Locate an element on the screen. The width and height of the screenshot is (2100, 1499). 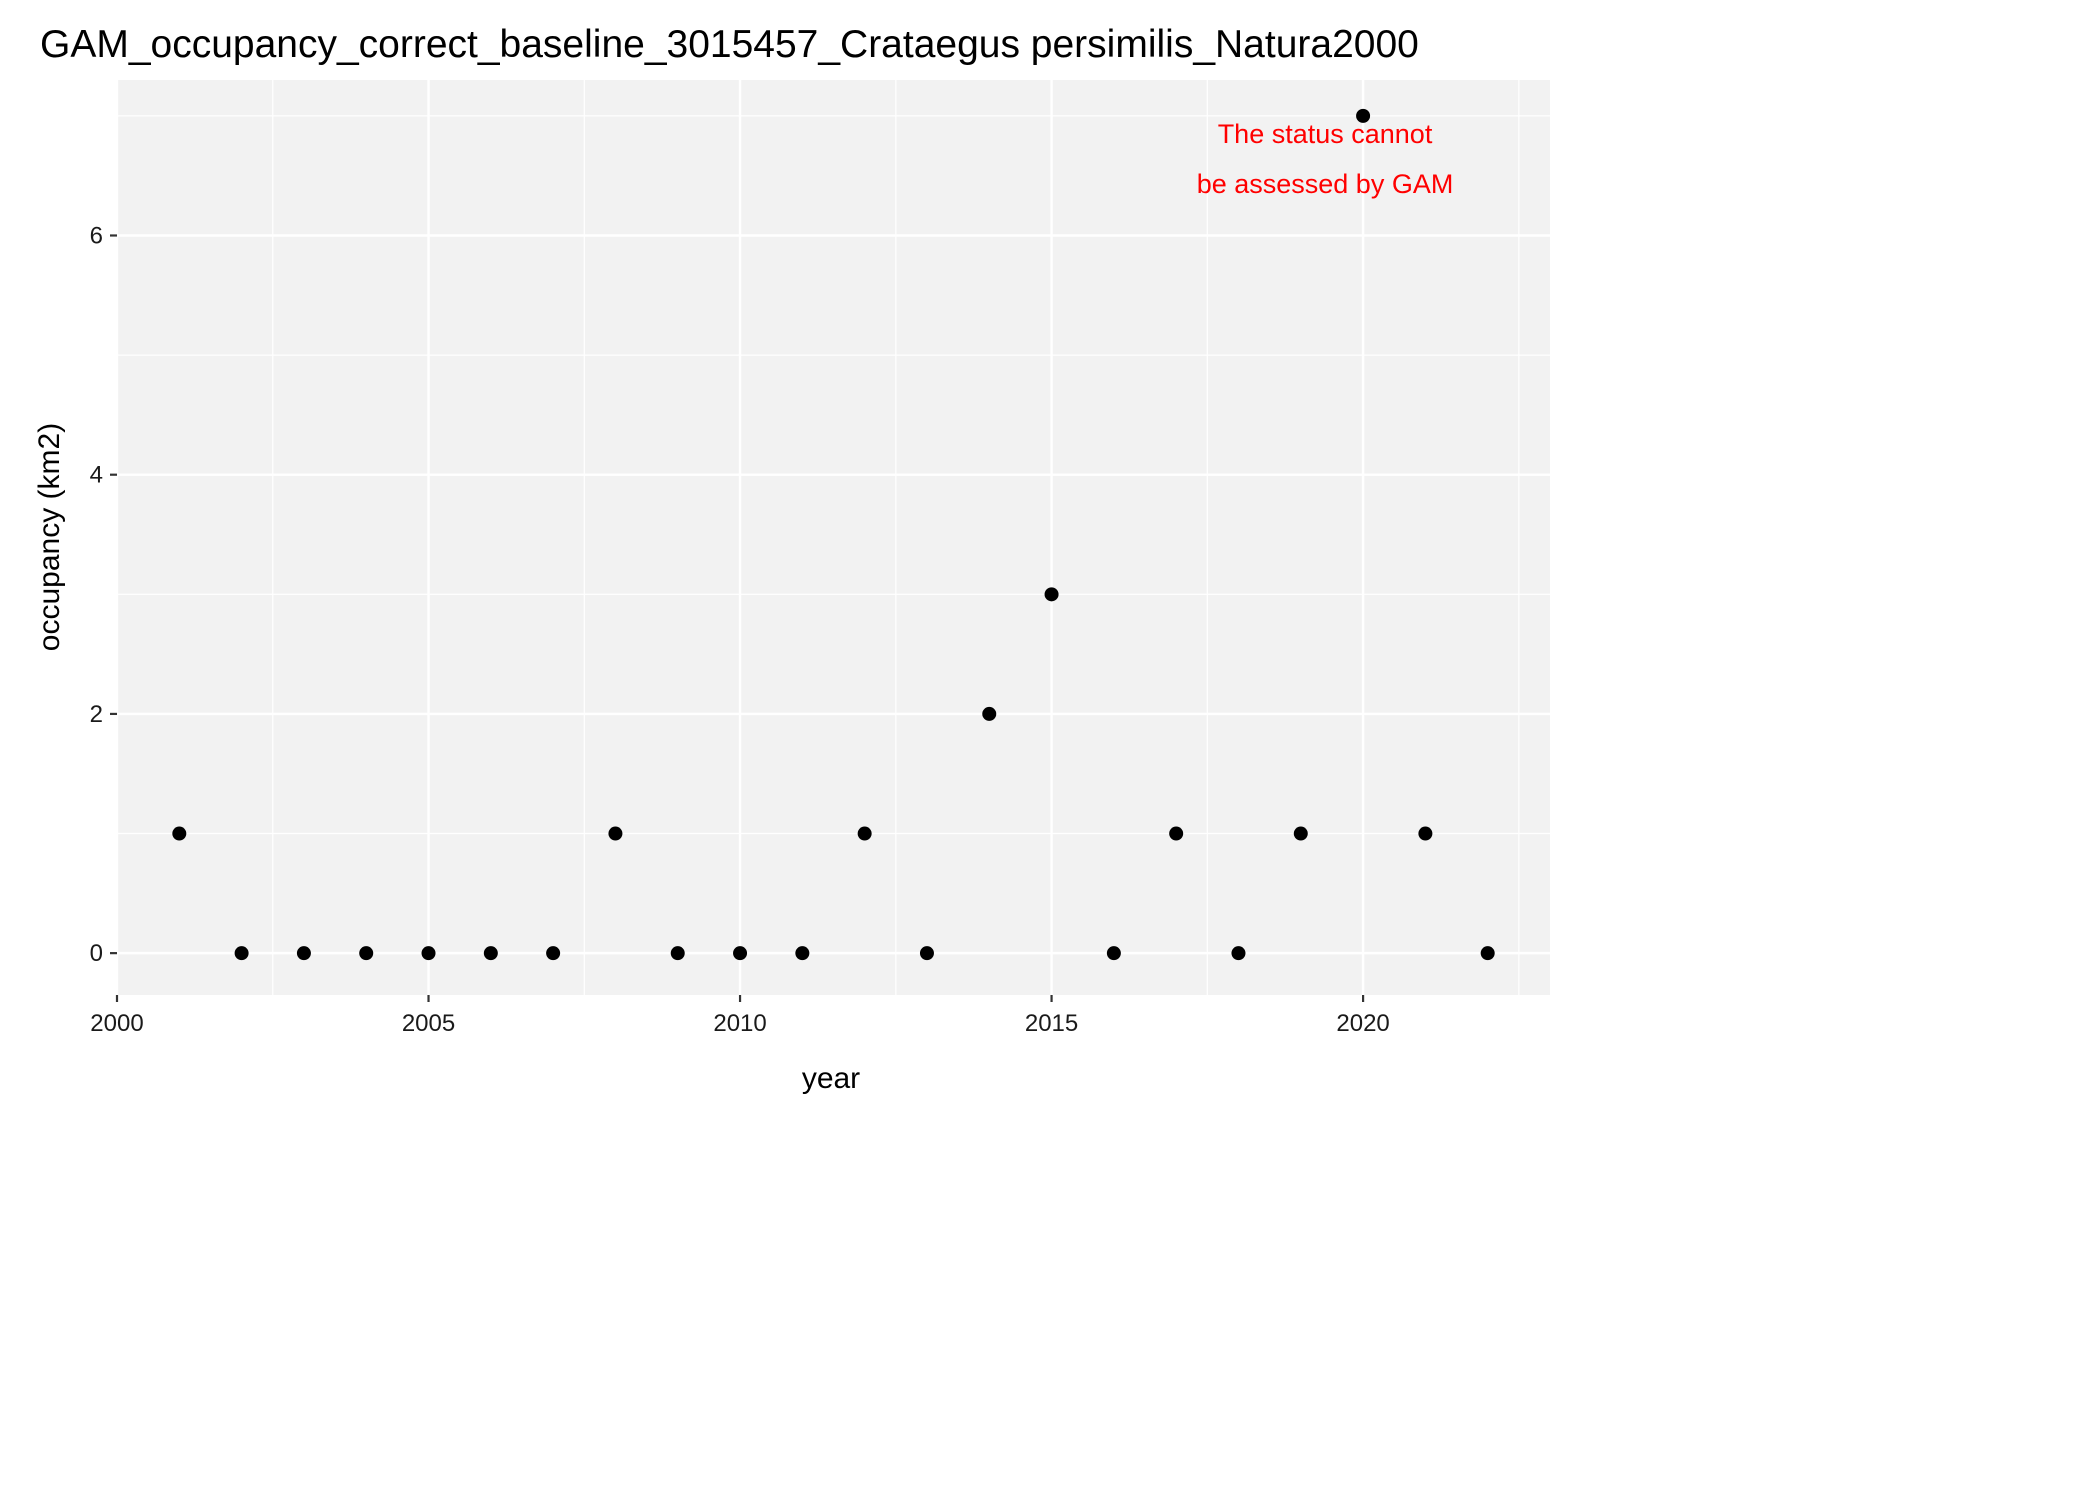
y-axis-title: occupancy (km2) is located at coordinates (49, 537).